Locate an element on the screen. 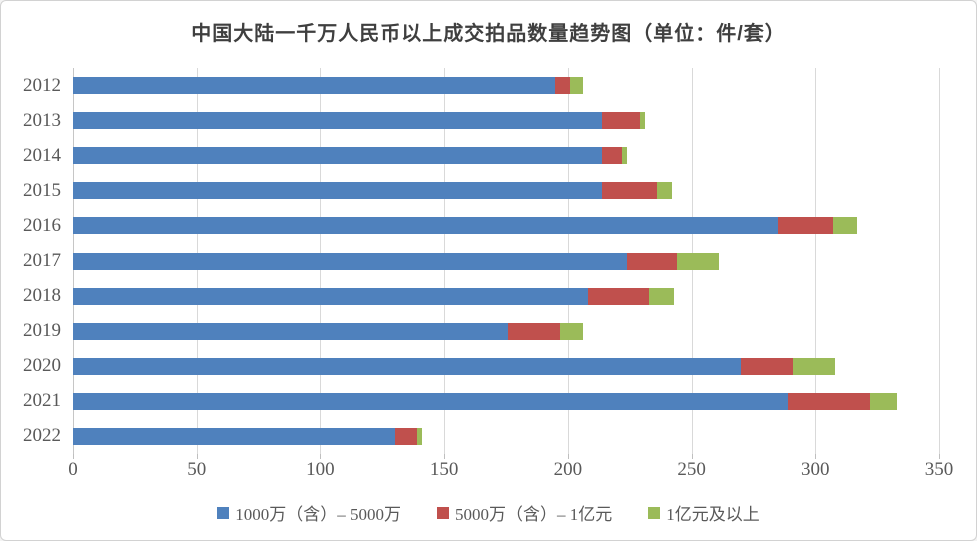 This screenshot has height=541, width=977. year-label: 2021 is located at coordinates (42, 401).